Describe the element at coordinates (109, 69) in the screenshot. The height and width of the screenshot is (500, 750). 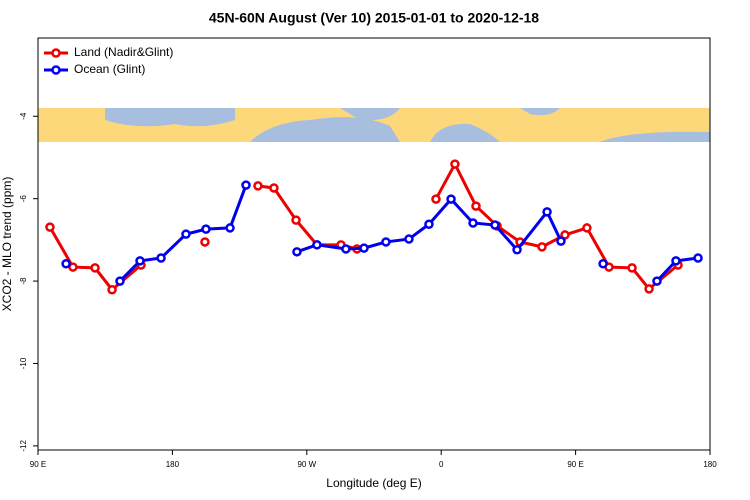
I see `legend-label: Ocean (Glint)` at that location.